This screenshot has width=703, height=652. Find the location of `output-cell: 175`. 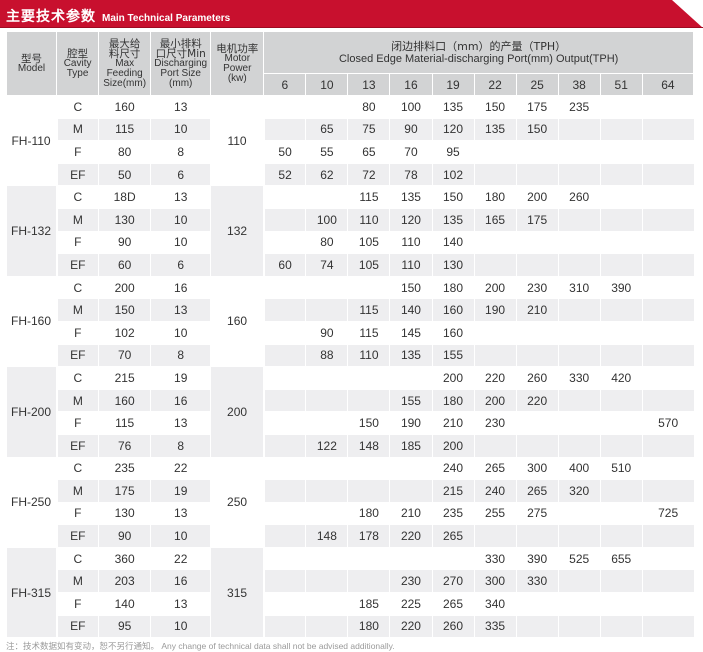

output-cell: 175 is located at coordinates (537, 220).